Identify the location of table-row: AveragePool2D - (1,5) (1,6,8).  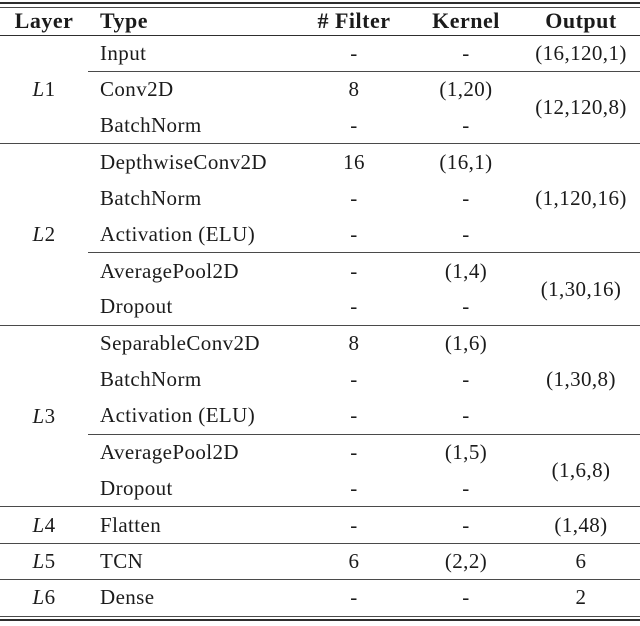
(320, 471).